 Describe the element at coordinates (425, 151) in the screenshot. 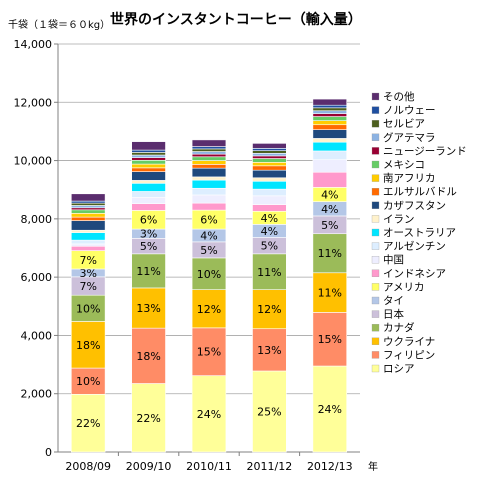

I see `legend-label: ニュージーランド` at that location.